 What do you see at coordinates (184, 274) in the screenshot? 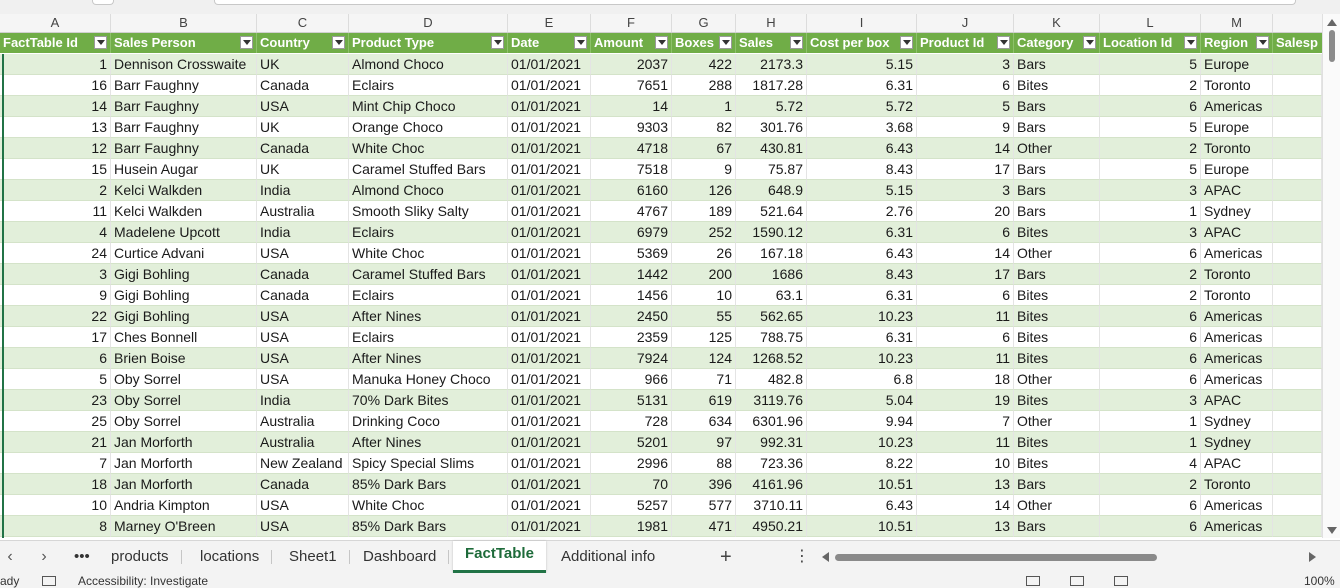
I see `cell-sales-person: Gigi Bohling` at bounding box center [184, 274].